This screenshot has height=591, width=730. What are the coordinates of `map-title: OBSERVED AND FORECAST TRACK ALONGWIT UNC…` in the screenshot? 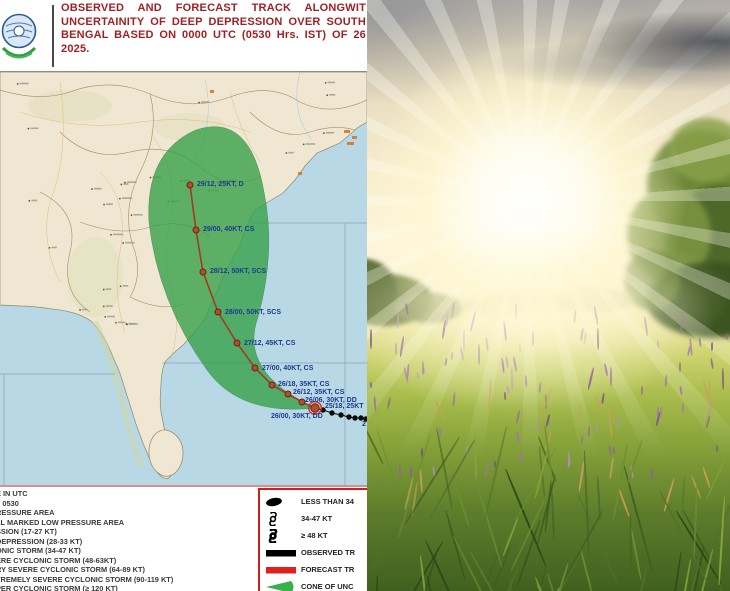 It's located at (213, 29).